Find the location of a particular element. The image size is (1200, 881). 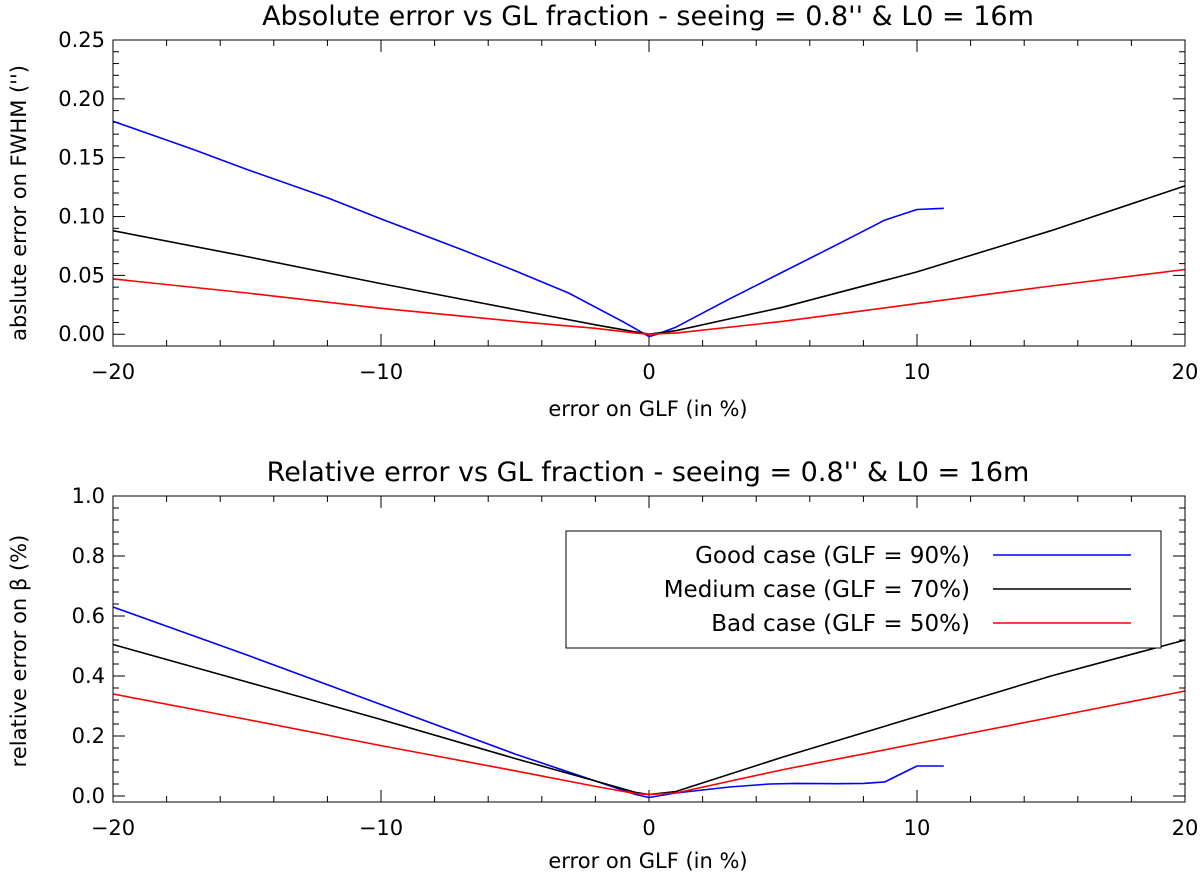

y-tick-label: 0.6 is located at coordinates (88, 616).